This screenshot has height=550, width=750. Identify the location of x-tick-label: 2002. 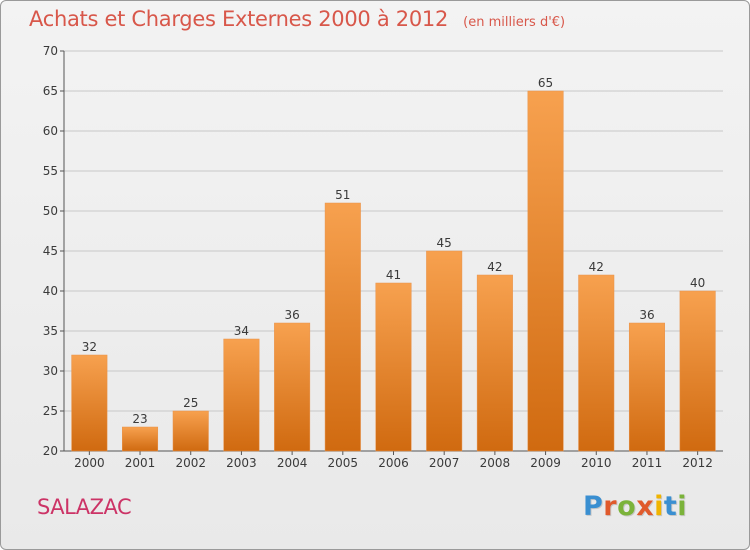
(190, 463).